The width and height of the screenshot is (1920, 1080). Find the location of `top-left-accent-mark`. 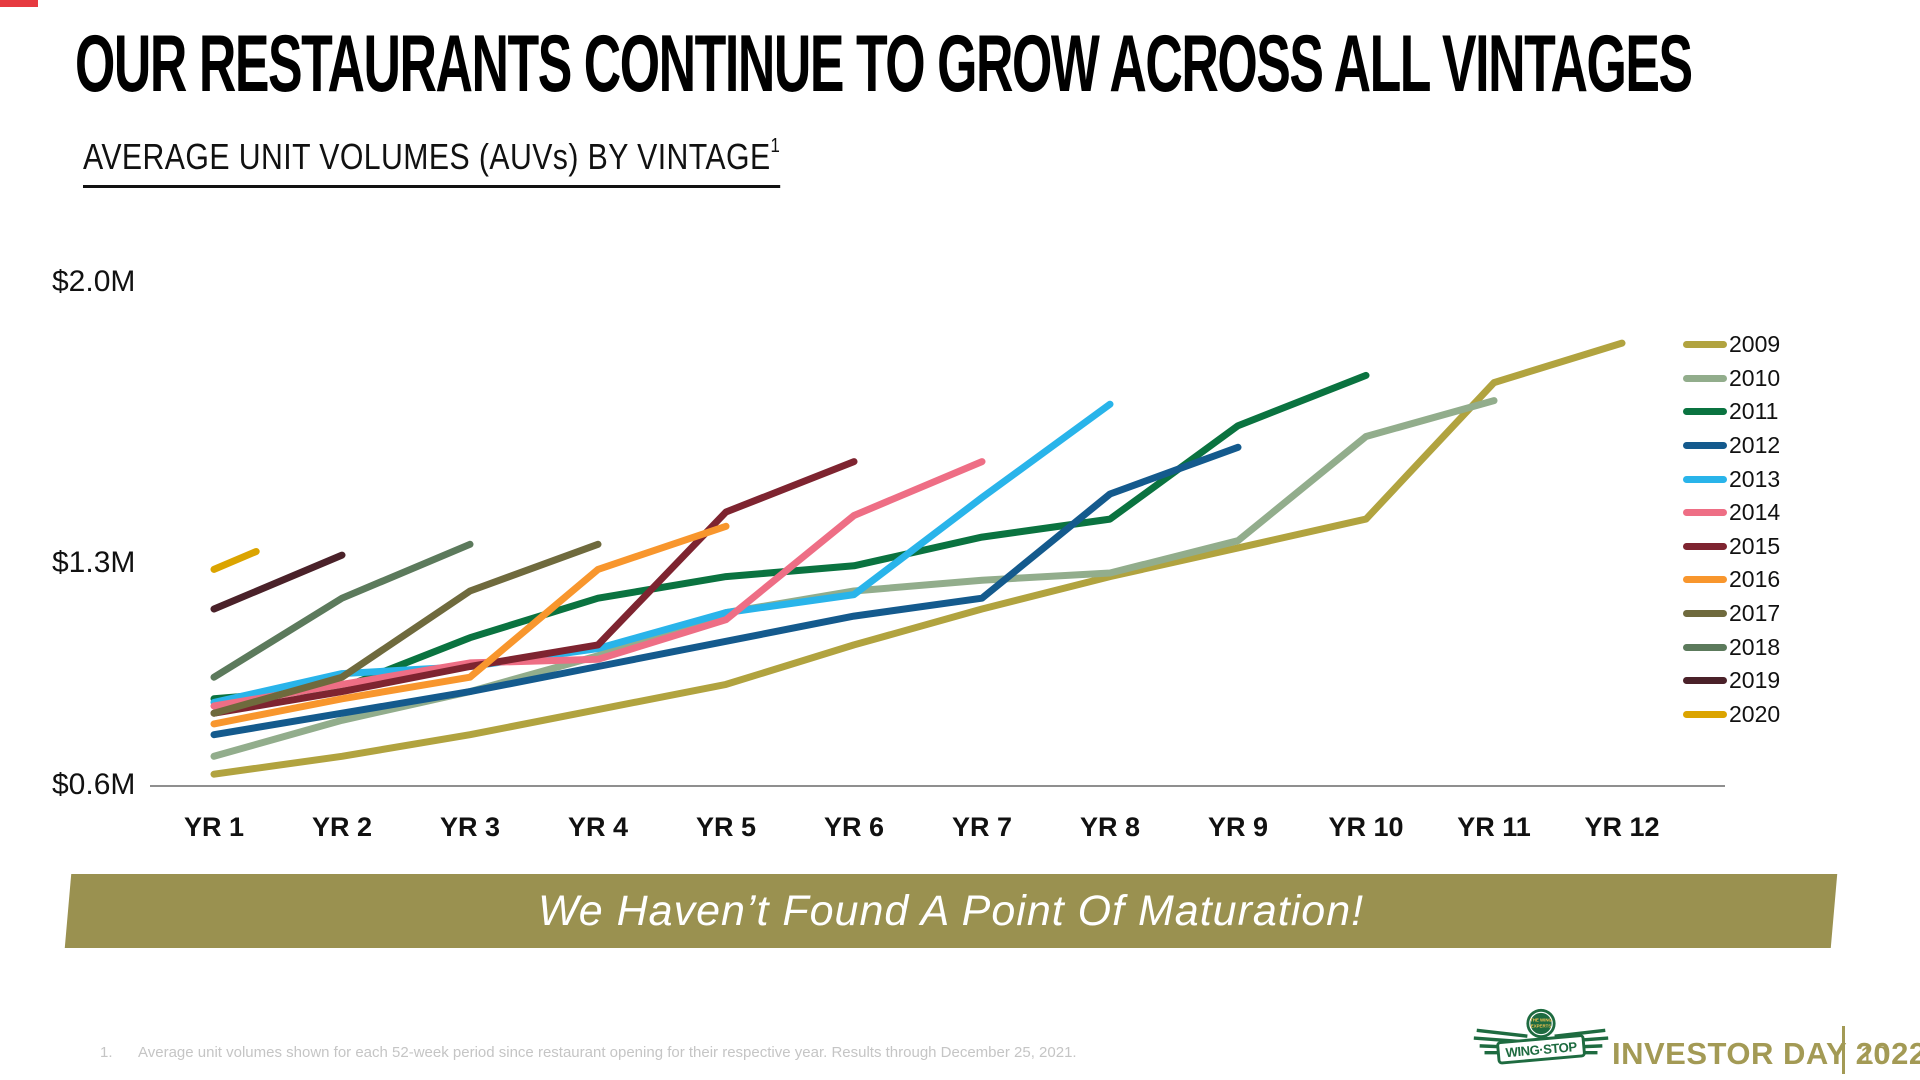

top-left-accent-mark is located at coordinates (19, 3).